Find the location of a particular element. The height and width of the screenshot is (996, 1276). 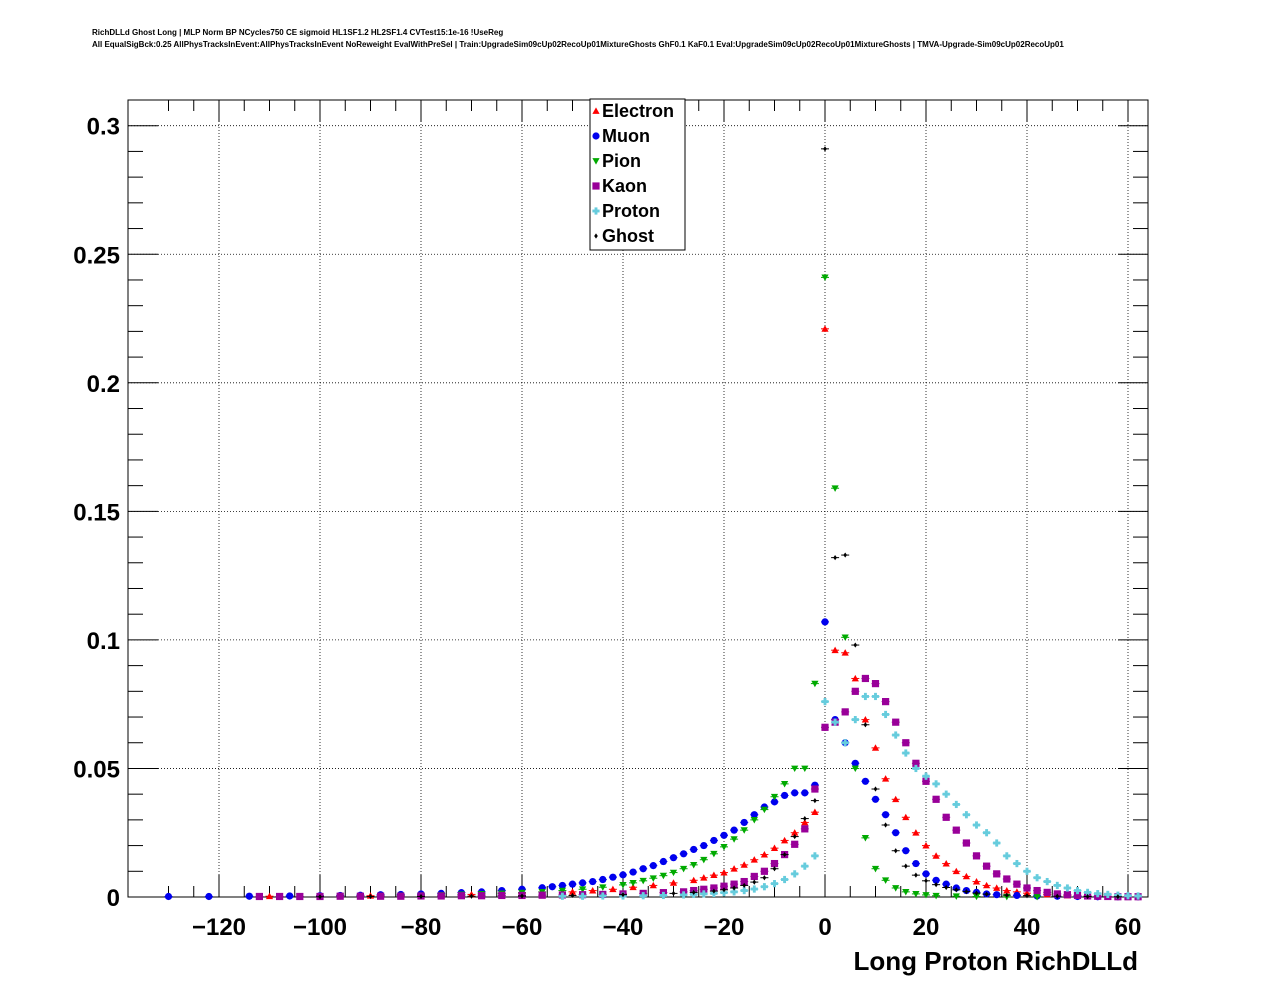

y-tick-label: 0.25 is located at coordinates (96, 255).